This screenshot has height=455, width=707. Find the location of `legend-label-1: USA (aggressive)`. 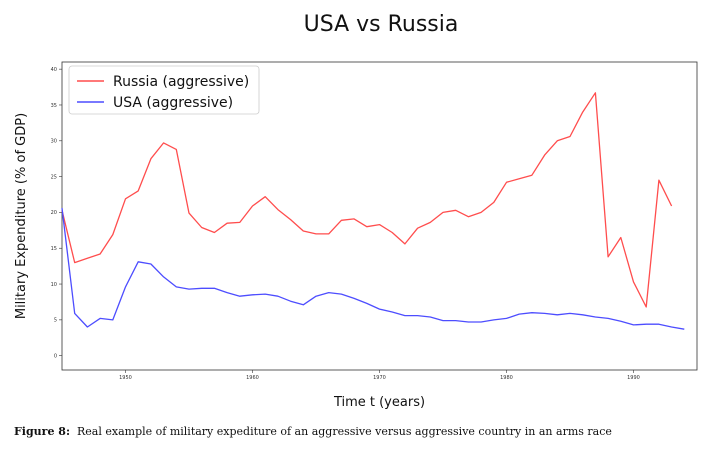

legend-label-1: USA (aggressive) is located at coordinates (173, 103).